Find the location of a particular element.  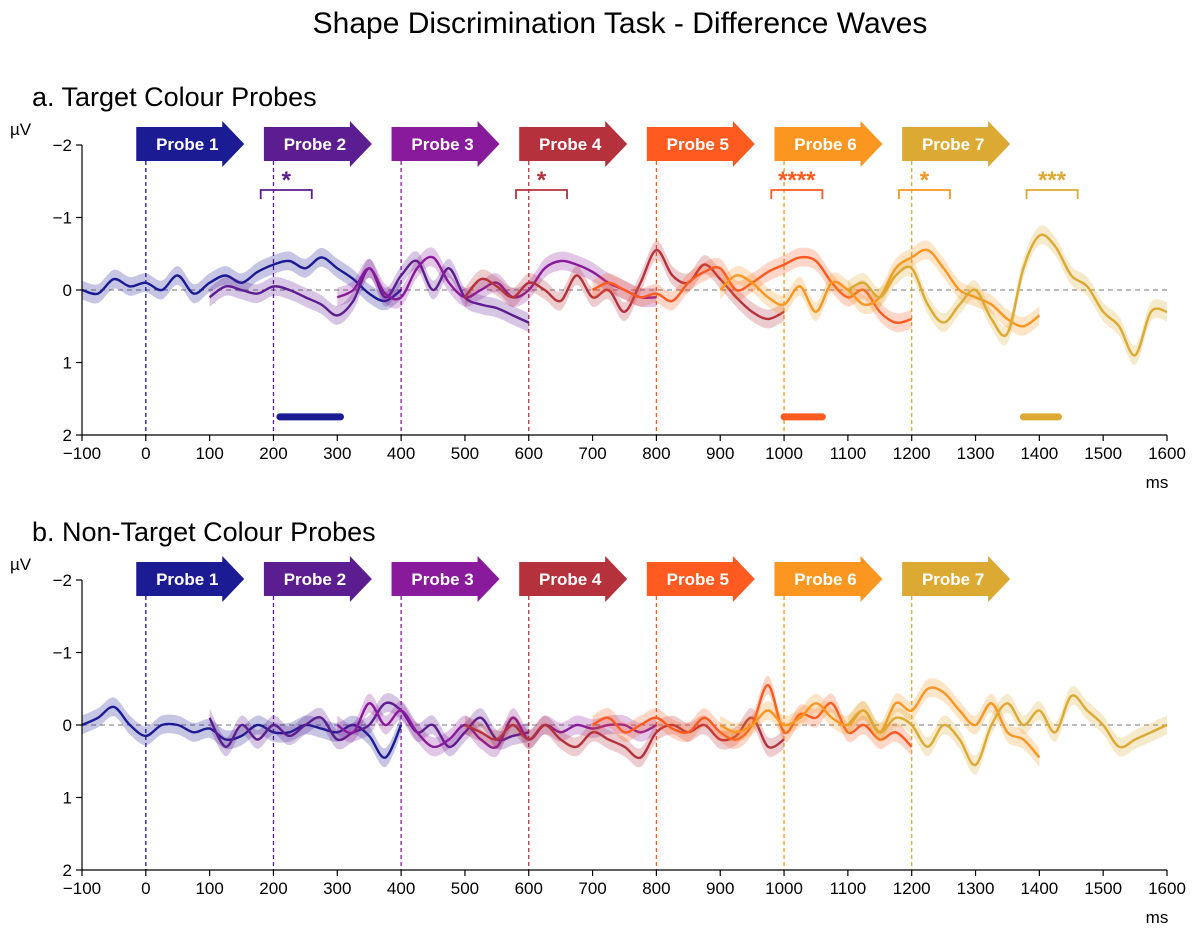

significance-stars: **** is located at coordinates (797, 180).